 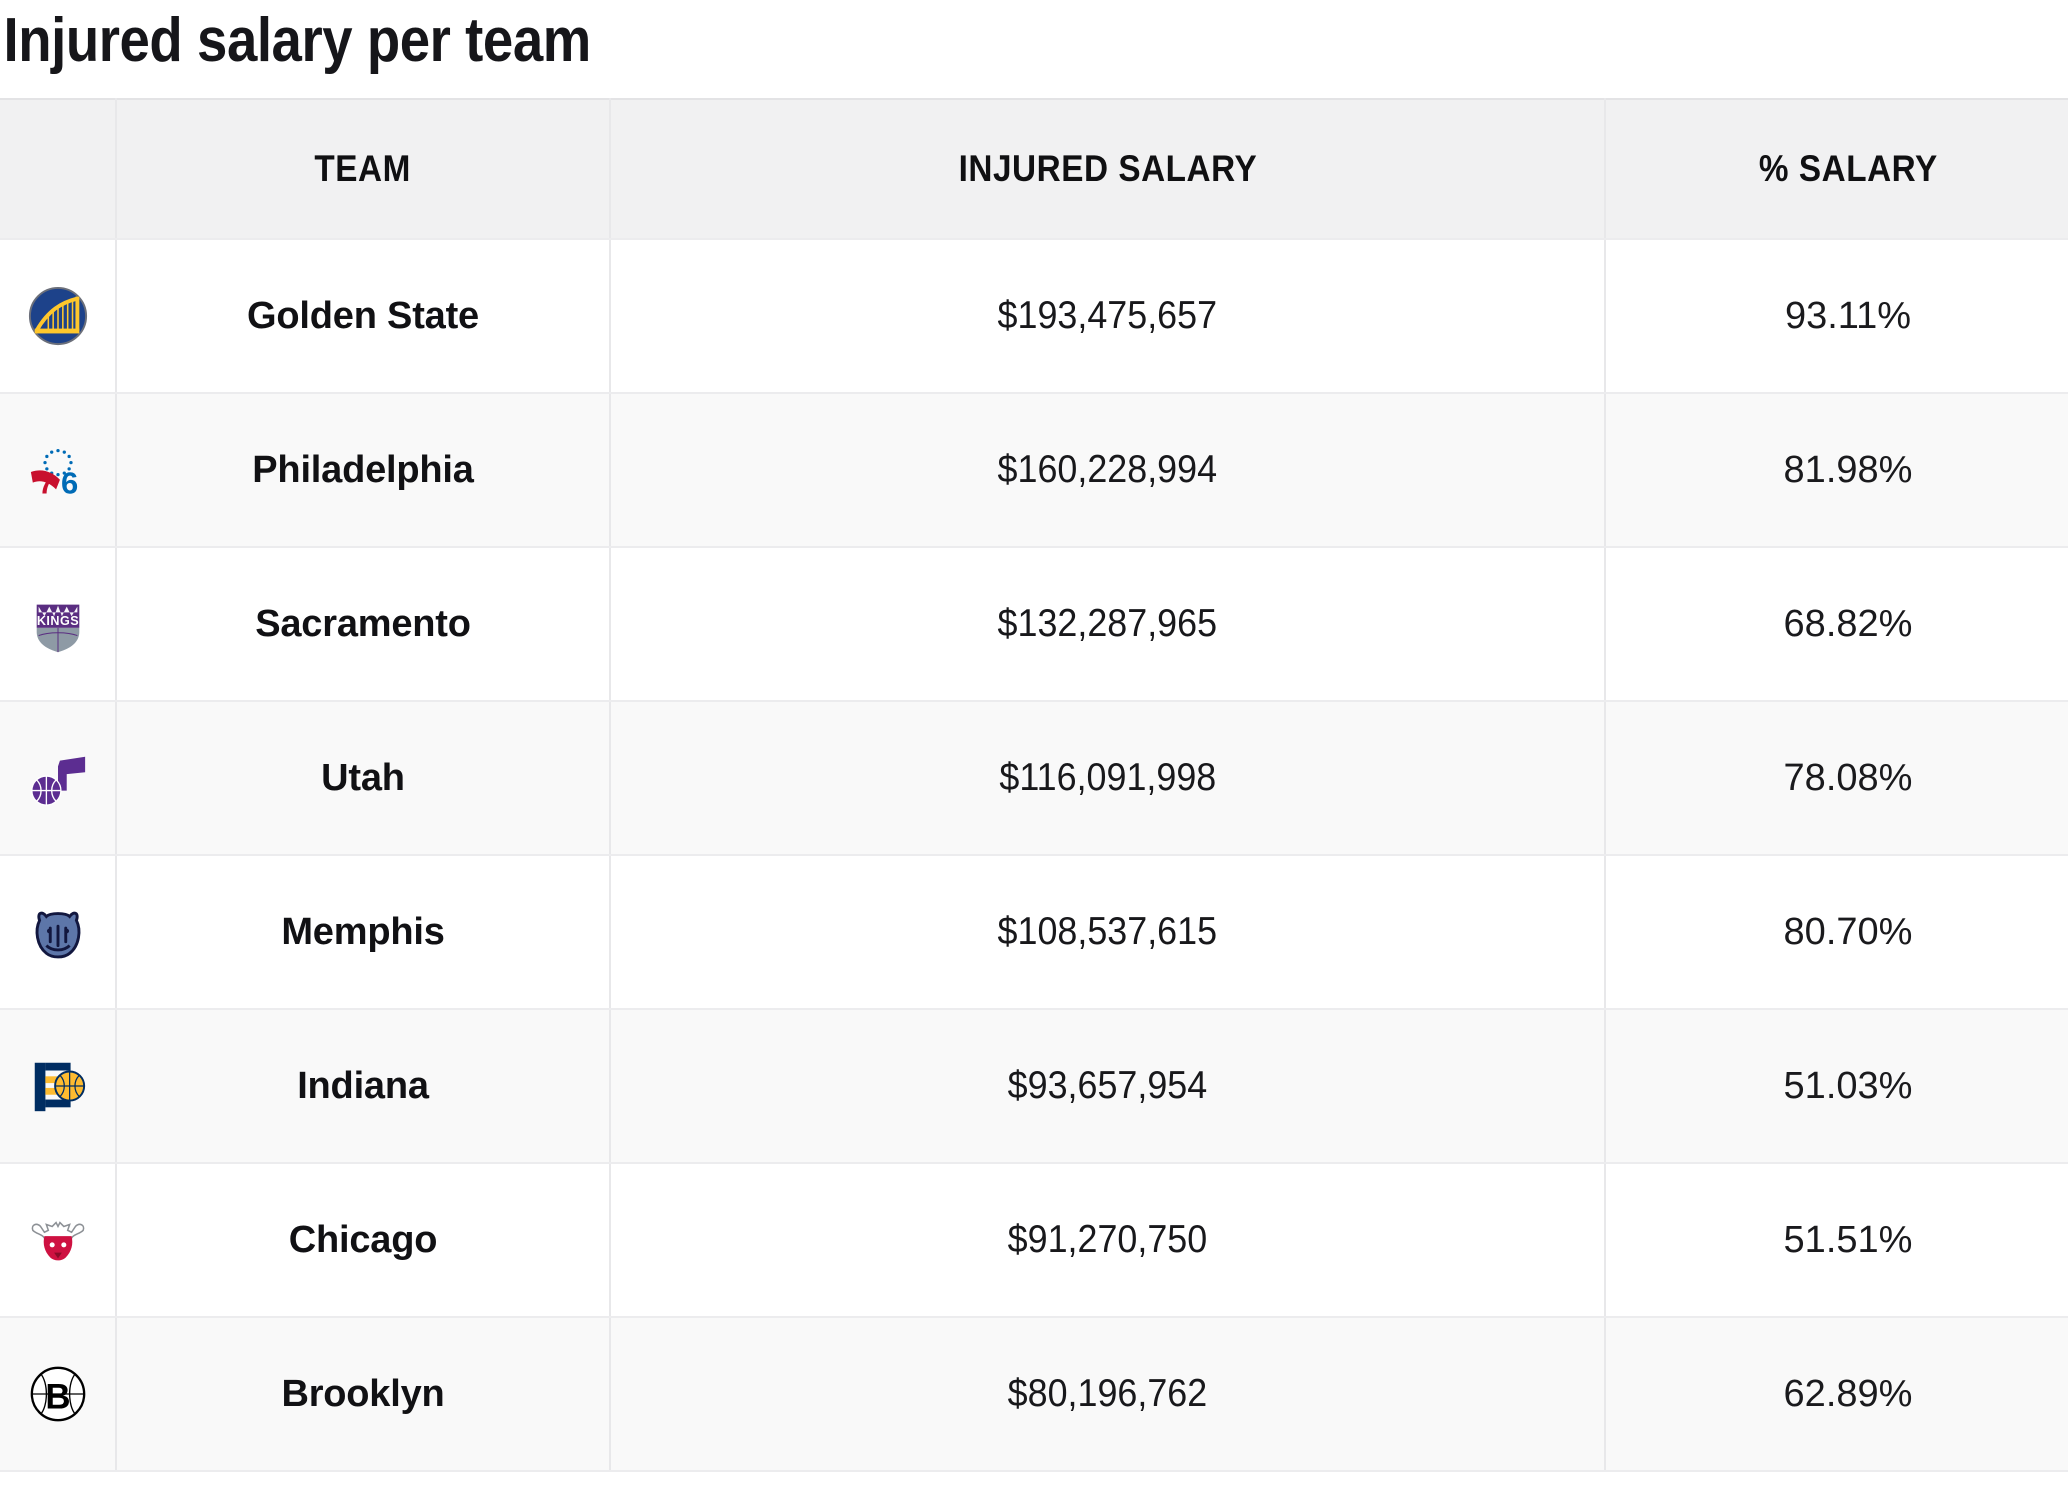 I want to click on column-header-percent-salary-label: % SALARY, so click(x=1848, y=168).